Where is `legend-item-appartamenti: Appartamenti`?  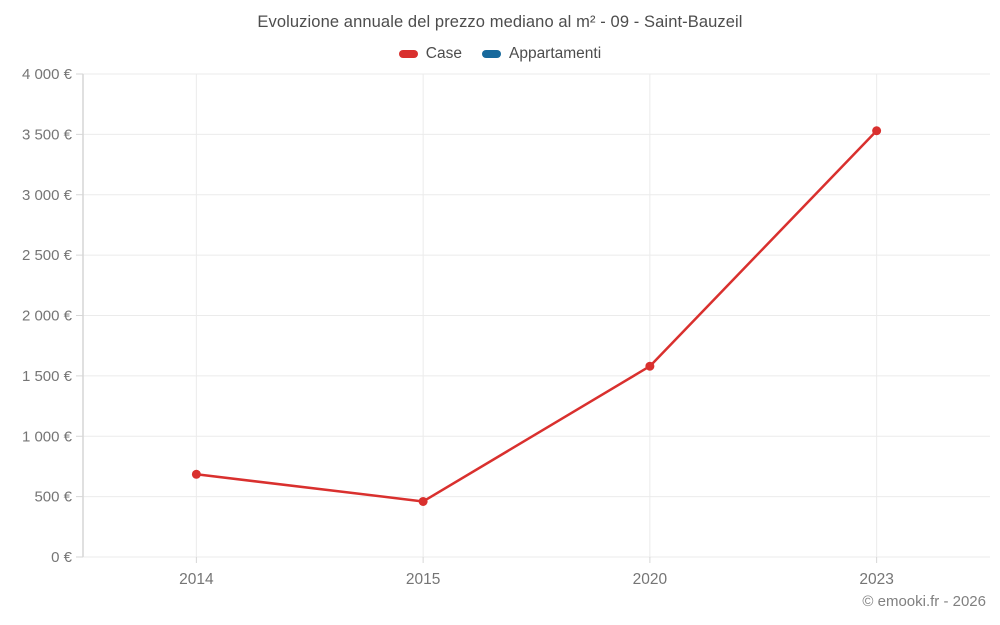
legend-item-appartamenti: Appartamenti is located at coordinates (541, 54).